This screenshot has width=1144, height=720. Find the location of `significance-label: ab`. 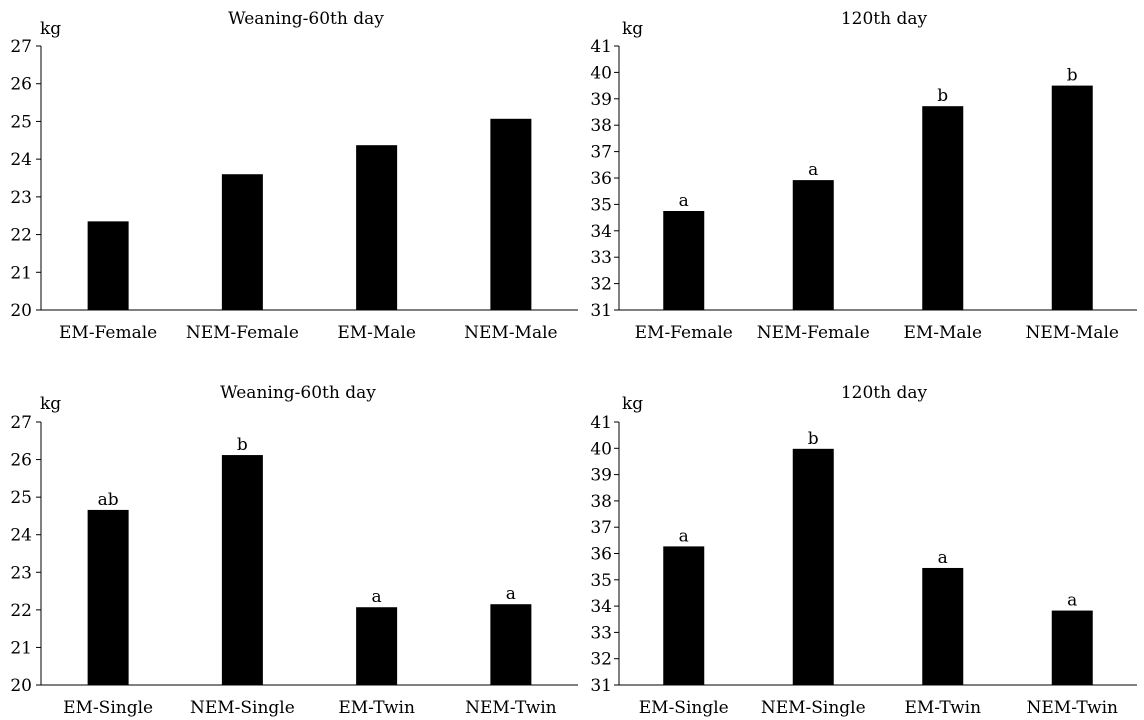

significance-label: ab is located at coordinates (108, 500).